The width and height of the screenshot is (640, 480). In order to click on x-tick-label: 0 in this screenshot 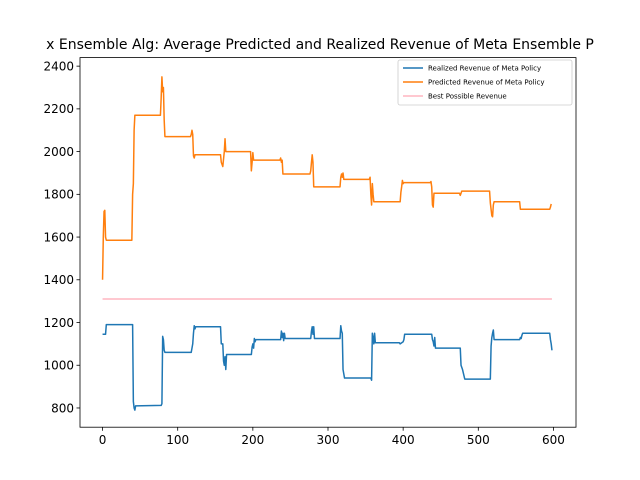, I will do `click(103, 440)`.